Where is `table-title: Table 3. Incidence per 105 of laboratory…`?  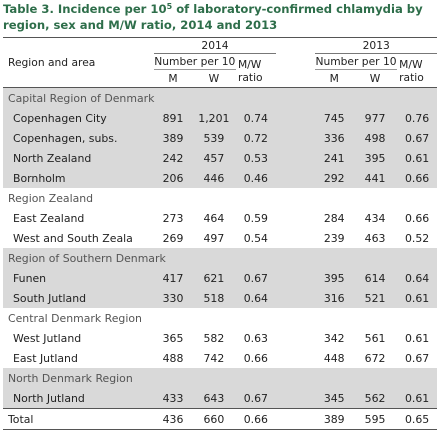 table-title: Table 3. Incidence per 105 of laboratory… is located at coordinates (221, 17).